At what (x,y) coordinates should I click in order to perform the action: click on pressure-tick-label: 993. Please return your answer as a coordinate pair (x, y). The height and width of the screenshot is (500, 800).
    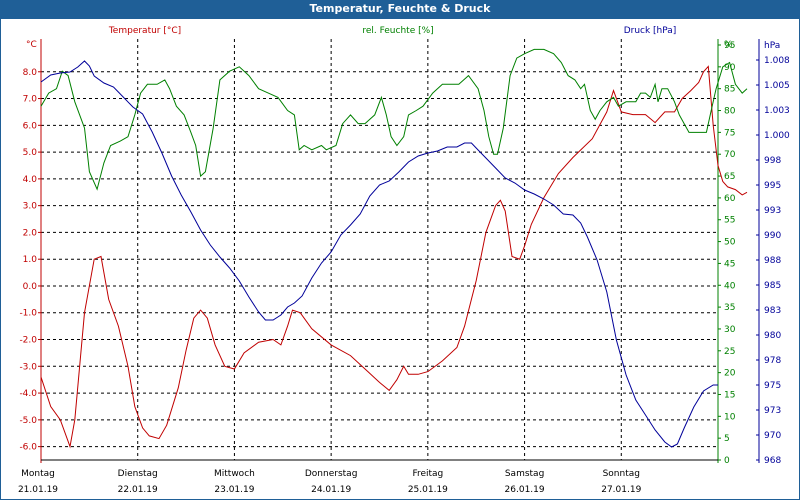
    Looking at the image, I should click on (772, 211).